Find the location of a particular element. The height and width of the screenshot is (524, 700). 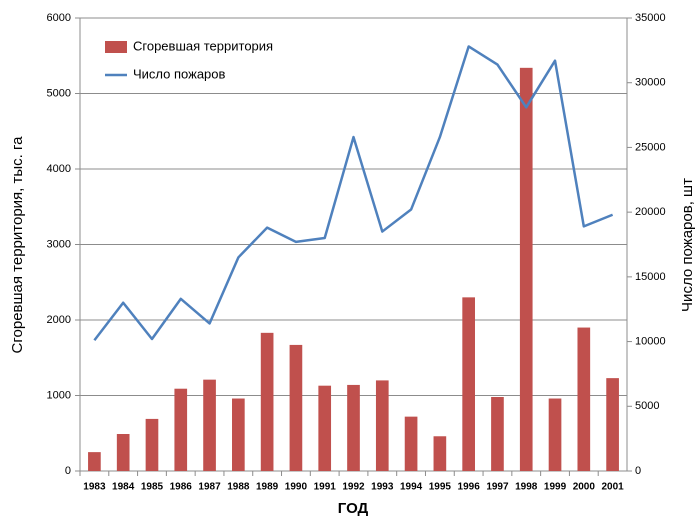

y-tick-label: 5000 is located at coordinates (59, 93).